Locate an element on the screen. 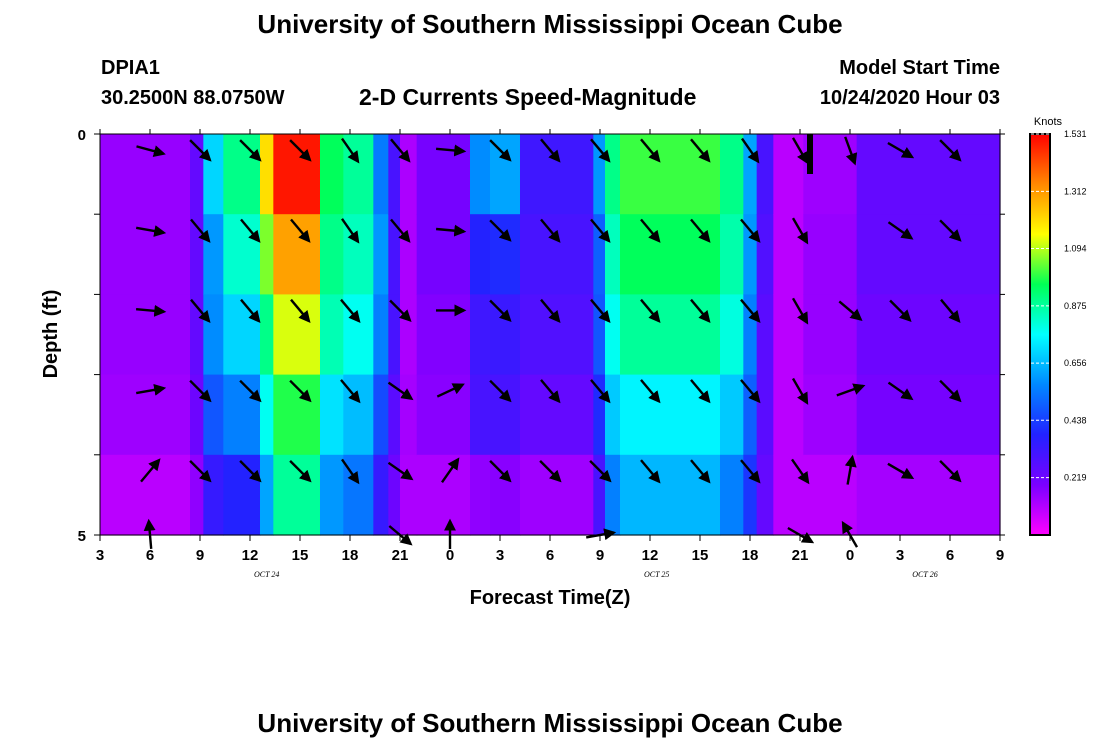 The image size is (1100, 750). chart-subtitle: 2-D Currents Speed-Magnitude is located at coordinates (528, 97).